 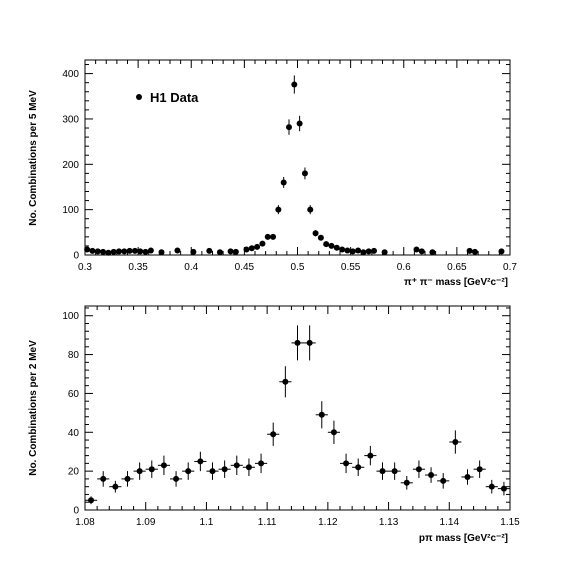 What do you see at coordinates (70, 119) in the screenshot?
I see `top-y-tick-label: 300` at bounding box center [70, 119].